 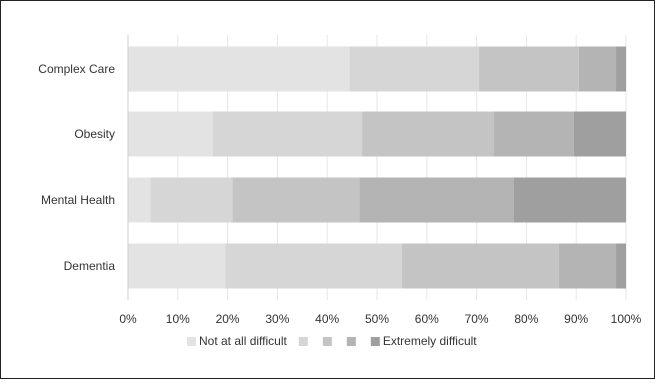 What do you see at coordinates (526, 319) in the screenshot?
I see `x-tick-label: 80%` at bounding box center [526, 319].